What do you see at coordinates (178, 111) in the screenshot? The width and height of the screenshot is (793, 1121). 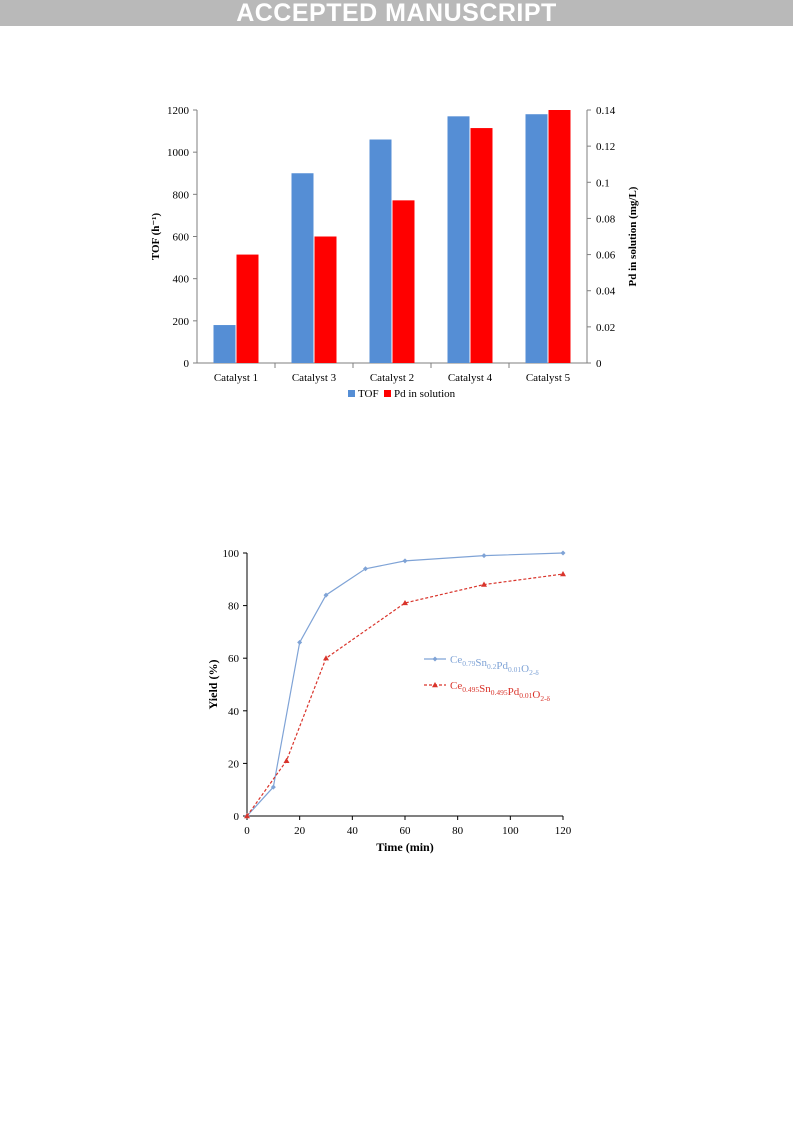 I see `left-tick-label: 1200` at bounding box center [178, 111].